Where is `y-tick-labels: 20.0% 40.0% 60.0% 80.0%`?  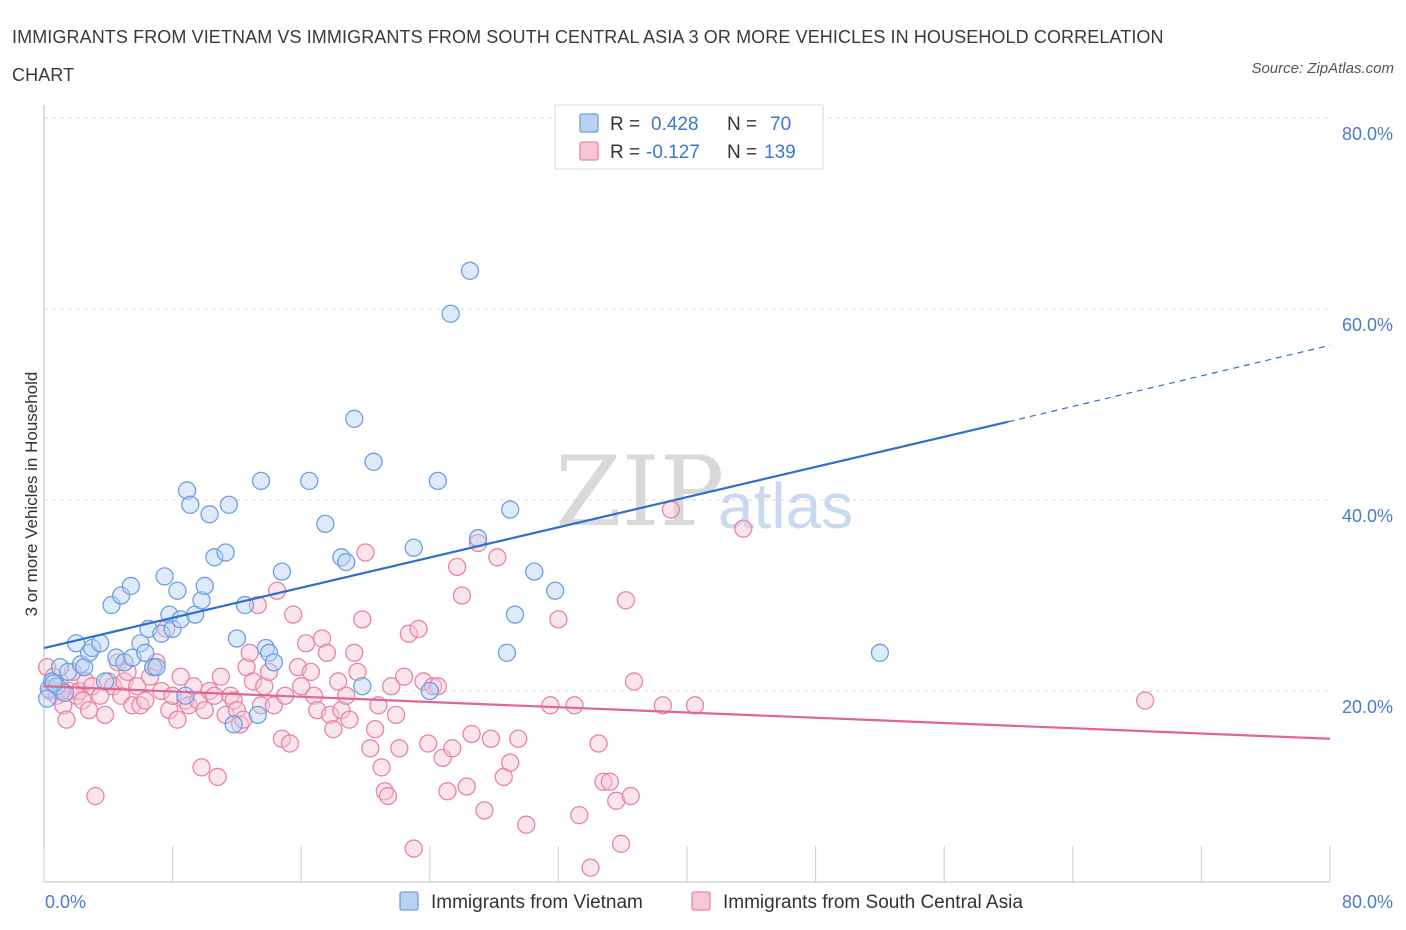
y-tick-labels: 20.0% 40.0% 60.0% 80.0% is located at coordinates (1367, 420).